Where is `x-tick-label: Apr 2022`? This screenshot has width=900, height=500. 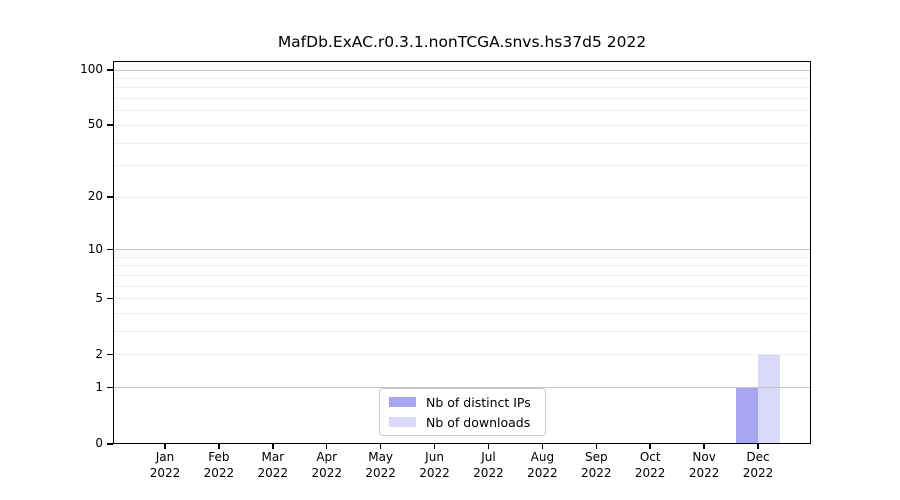 x-tick-label: Apr 2022 is located at coordinates (327, 465).